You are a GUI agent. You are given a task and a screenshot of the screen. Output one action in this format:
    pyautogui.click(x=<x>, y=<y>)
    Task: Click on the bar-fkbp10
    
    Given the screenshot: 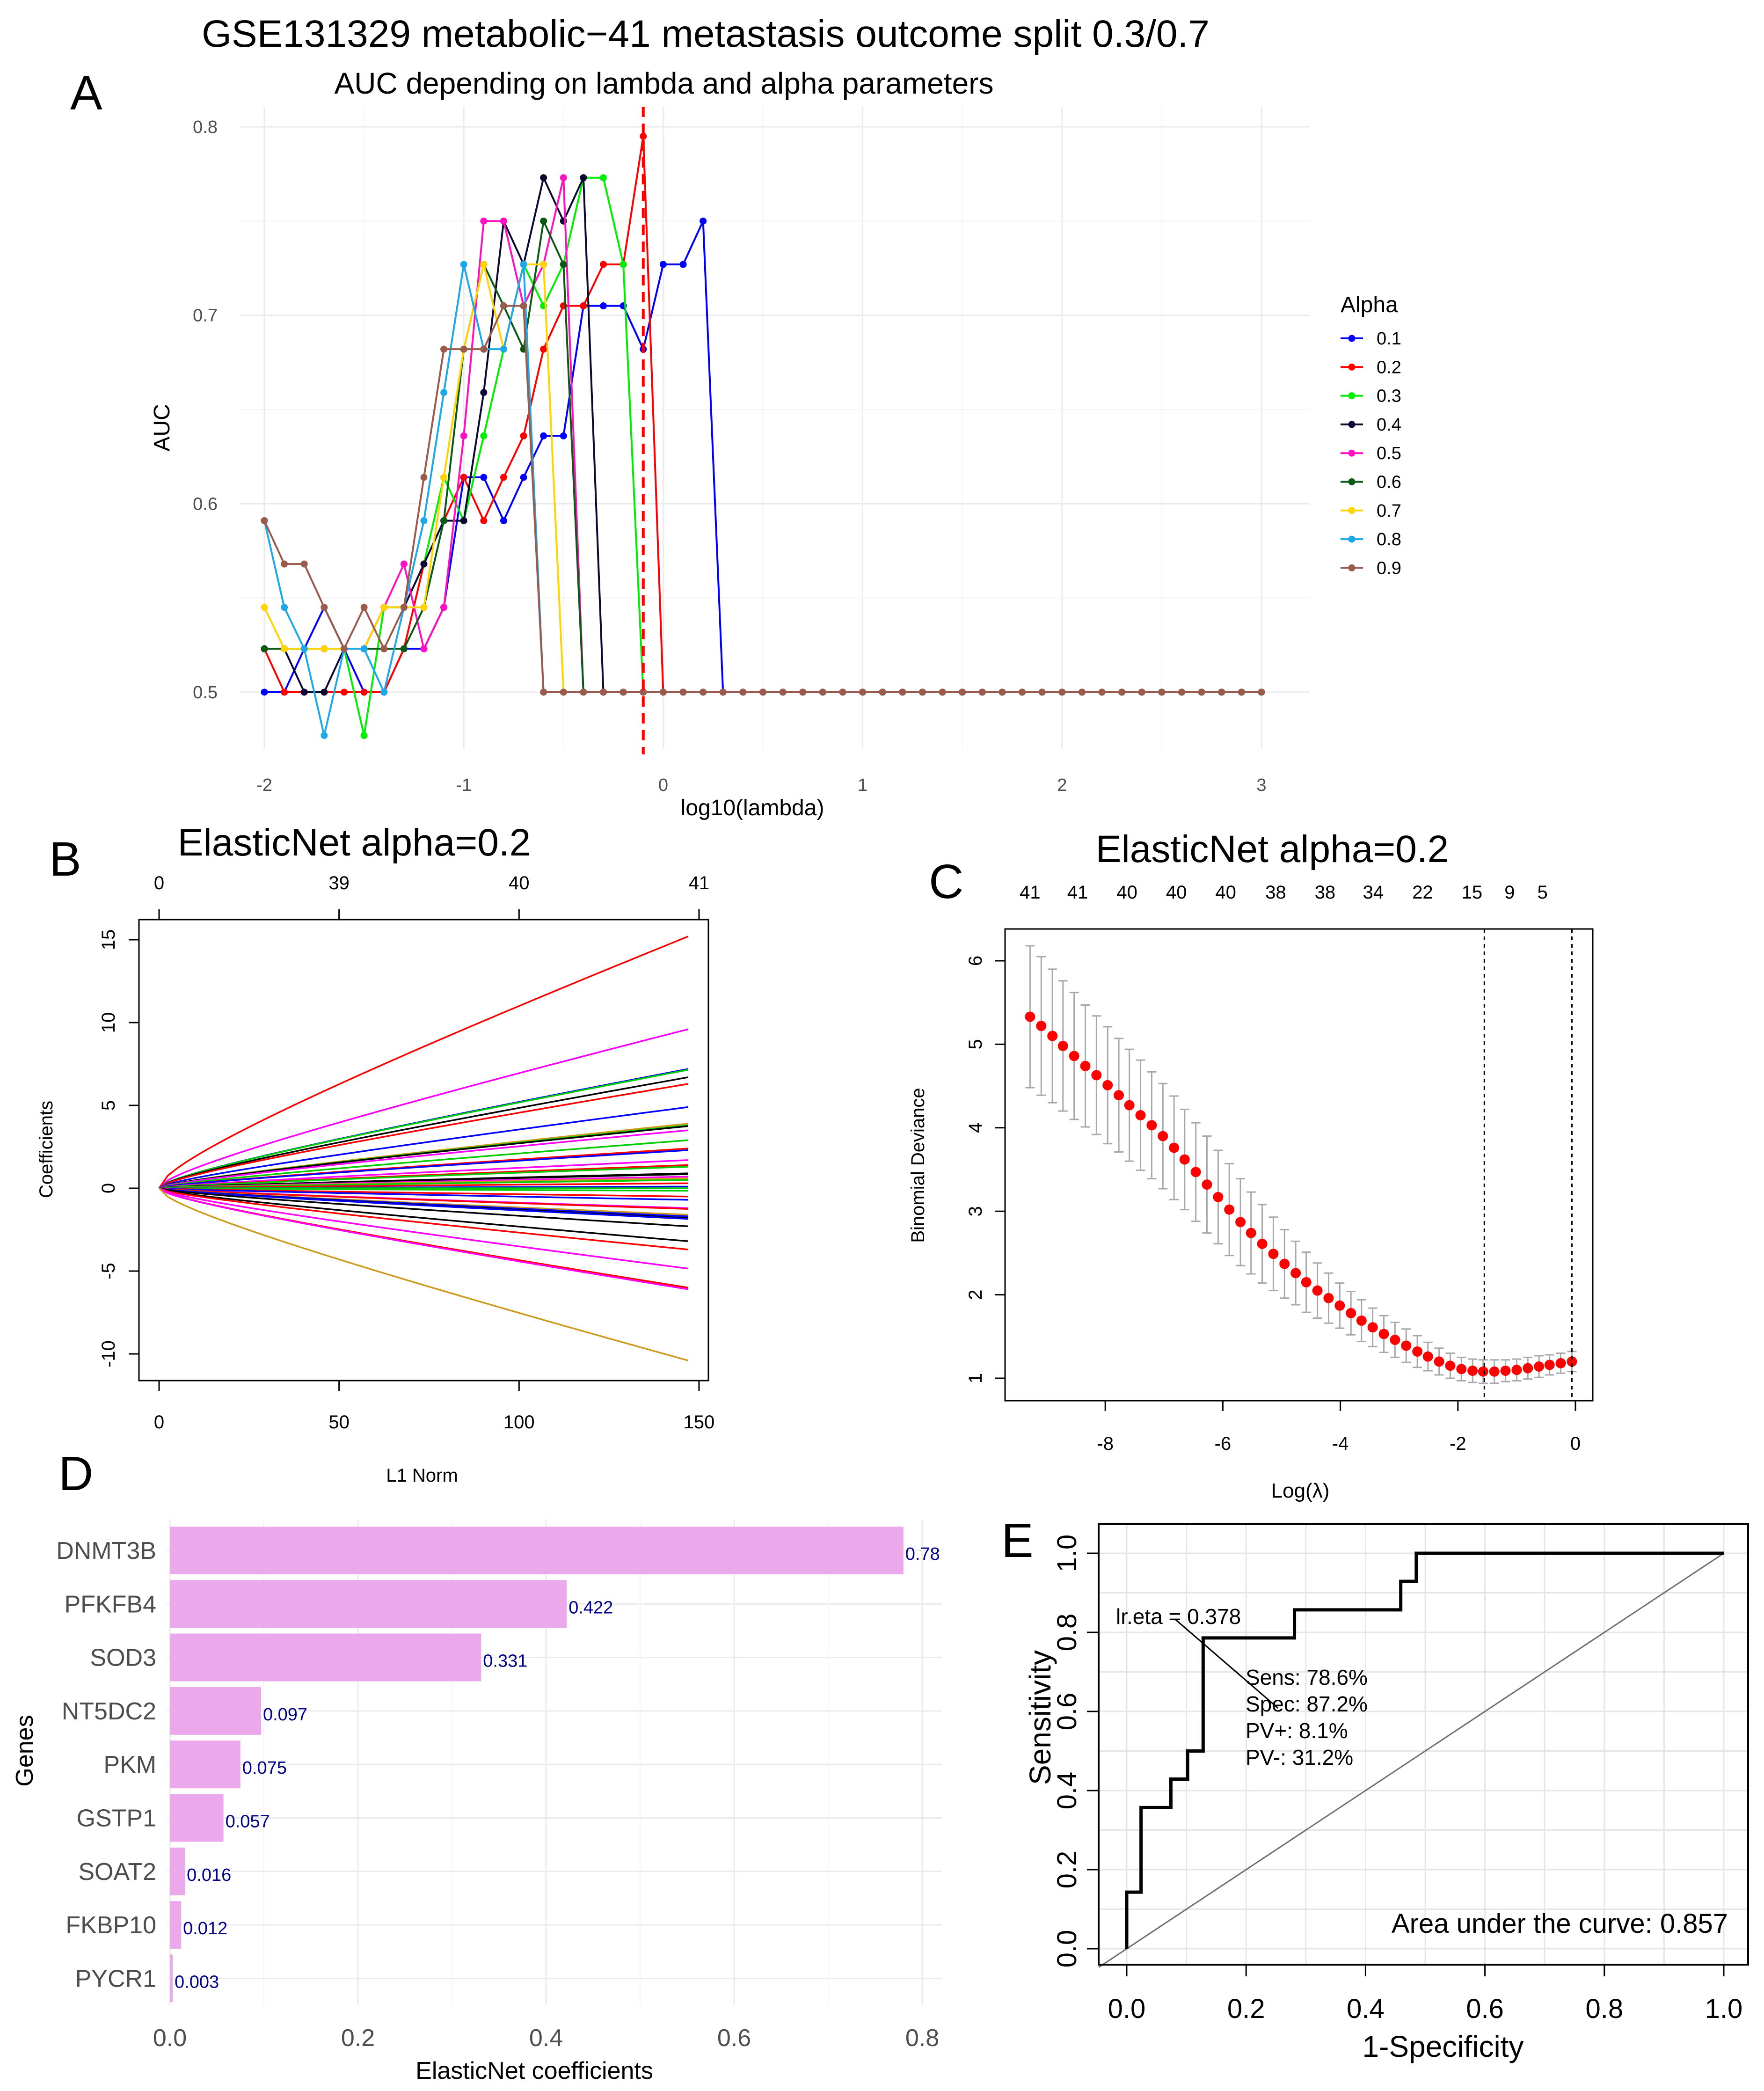 What is the action you would take?
    pyautogui.click(x=176, y=1925)
    